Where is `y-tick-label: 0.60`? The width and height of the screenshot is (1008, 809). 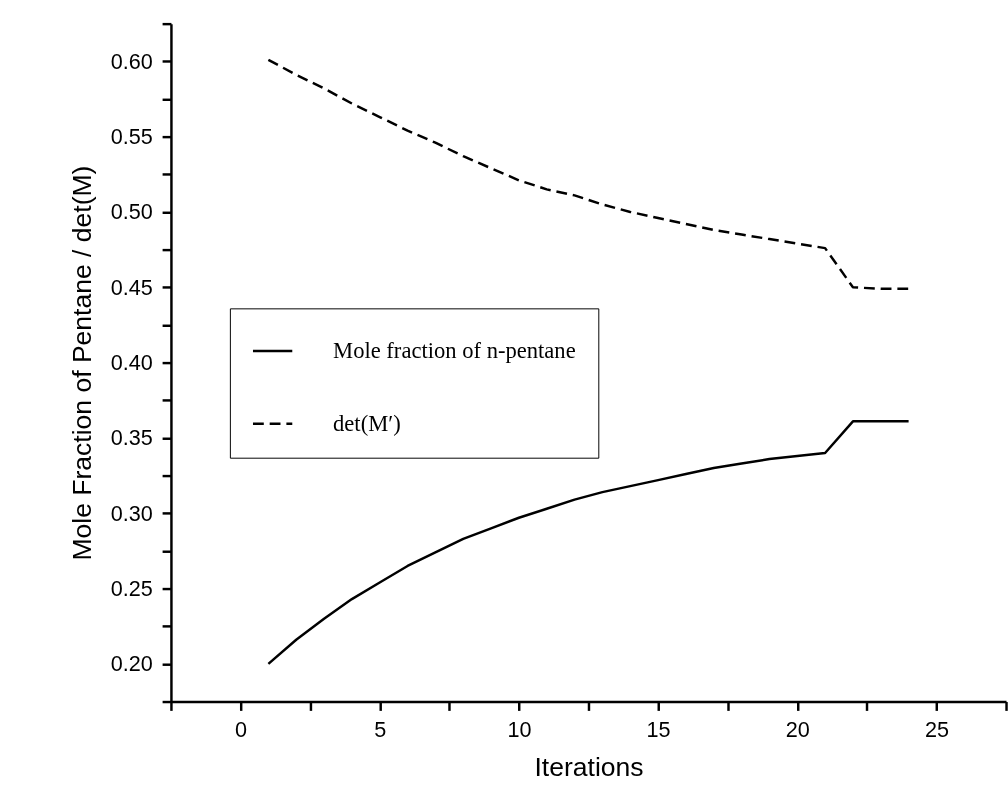 y-tick-label: 0.60 is located at coordinates (131, 61).